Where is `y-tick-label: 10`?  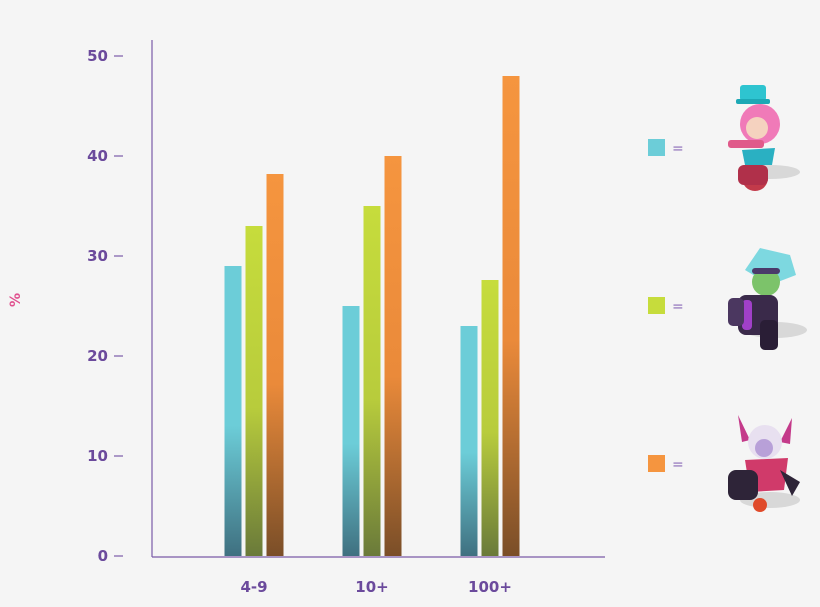
y-tick-label: 10 is located at coordinates (97, 456).